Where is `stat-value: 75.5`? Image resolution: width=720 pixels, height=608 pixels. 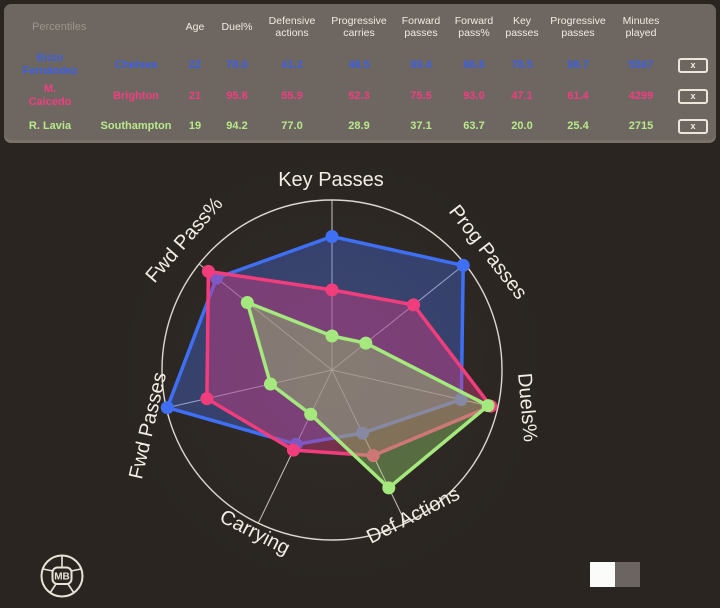 stat-value: 75.5 is located at coordinates (421, 95).